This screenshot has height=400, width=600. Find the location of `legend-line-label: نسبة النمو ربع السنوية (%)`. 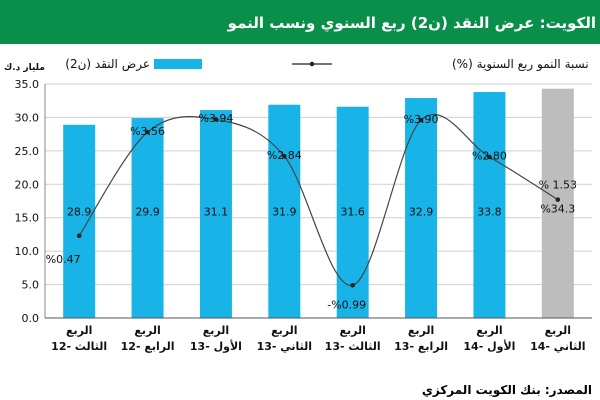

legend-line-label: نسبة النمو ربع السنوية (%) is located at coordinates (520, 64).